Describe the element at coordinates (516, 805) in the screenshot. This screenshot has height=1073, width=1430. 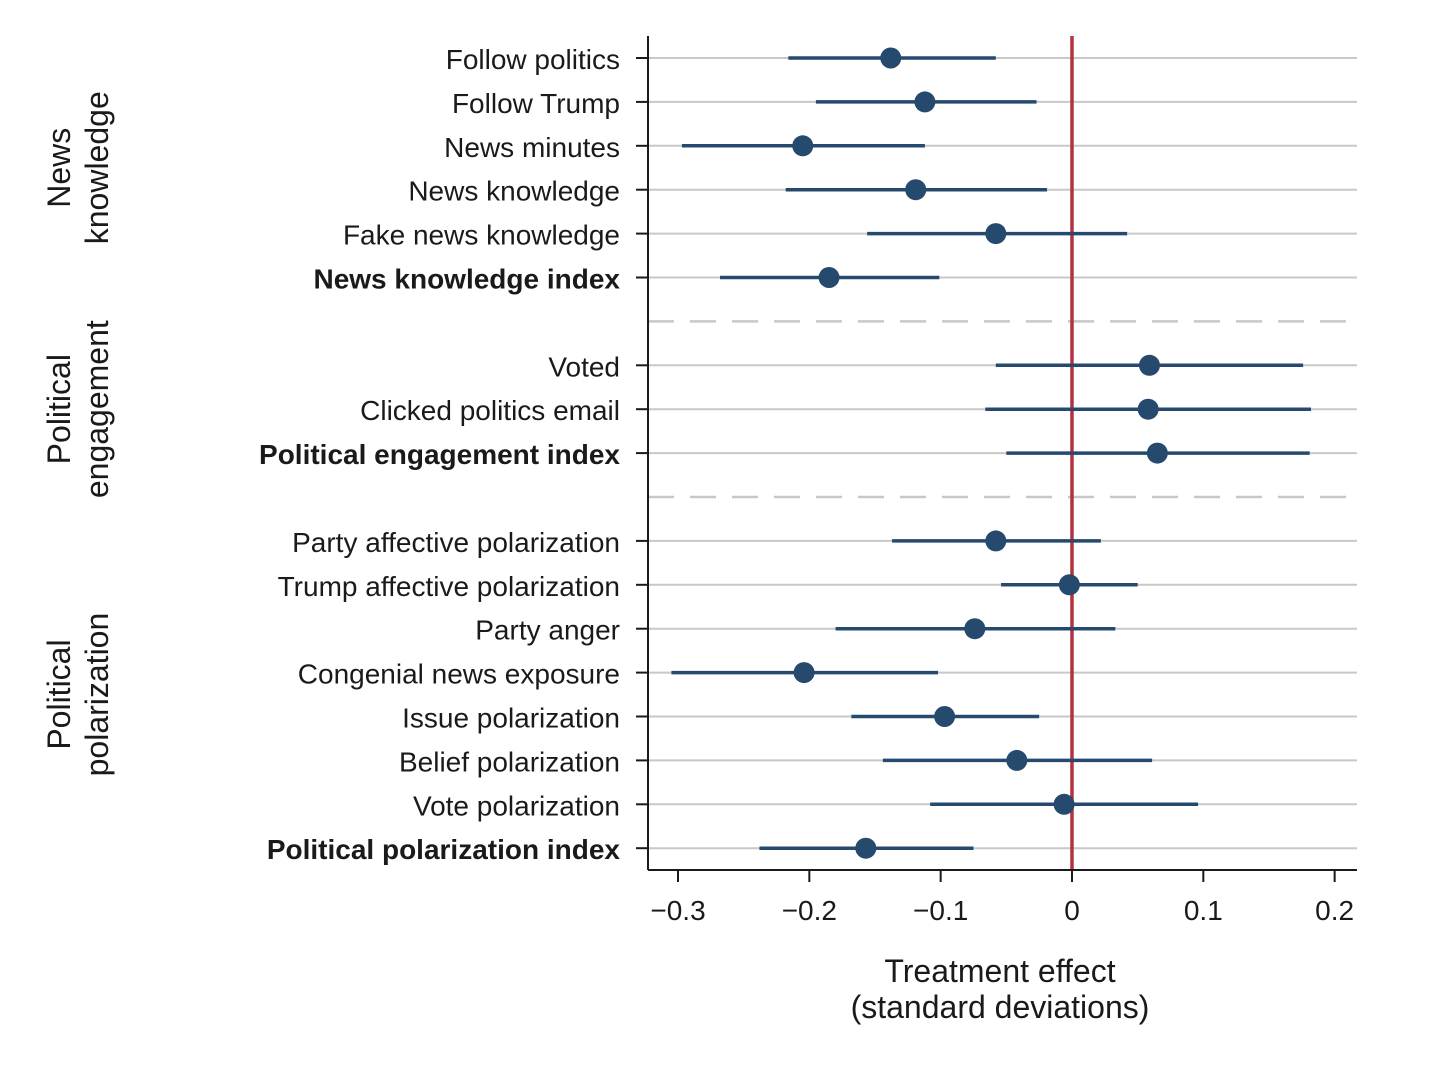
I see `row-label: Vote polarization` at that location.